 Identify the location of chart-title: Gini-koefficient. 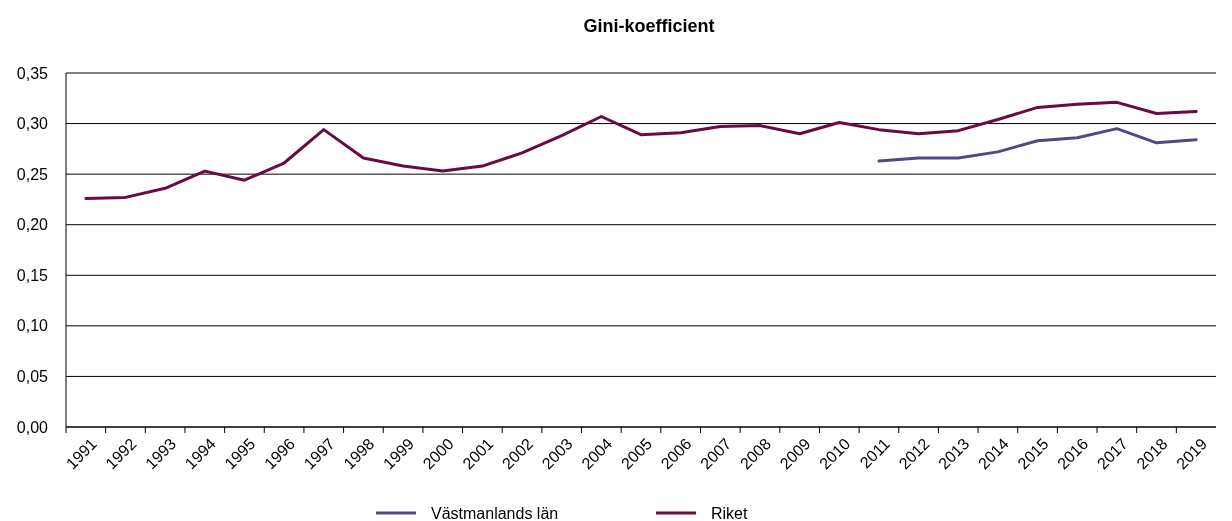
(649, 26).